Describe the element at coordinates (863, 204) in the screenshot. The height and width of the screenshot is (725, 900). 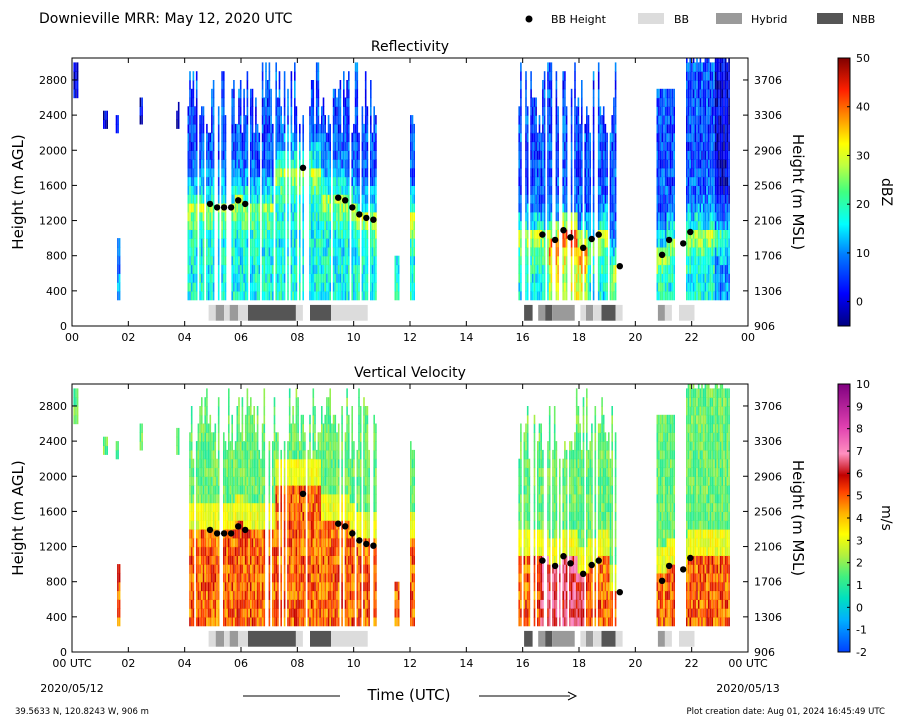
I see `colorbar-tick-label: 20` at that location.